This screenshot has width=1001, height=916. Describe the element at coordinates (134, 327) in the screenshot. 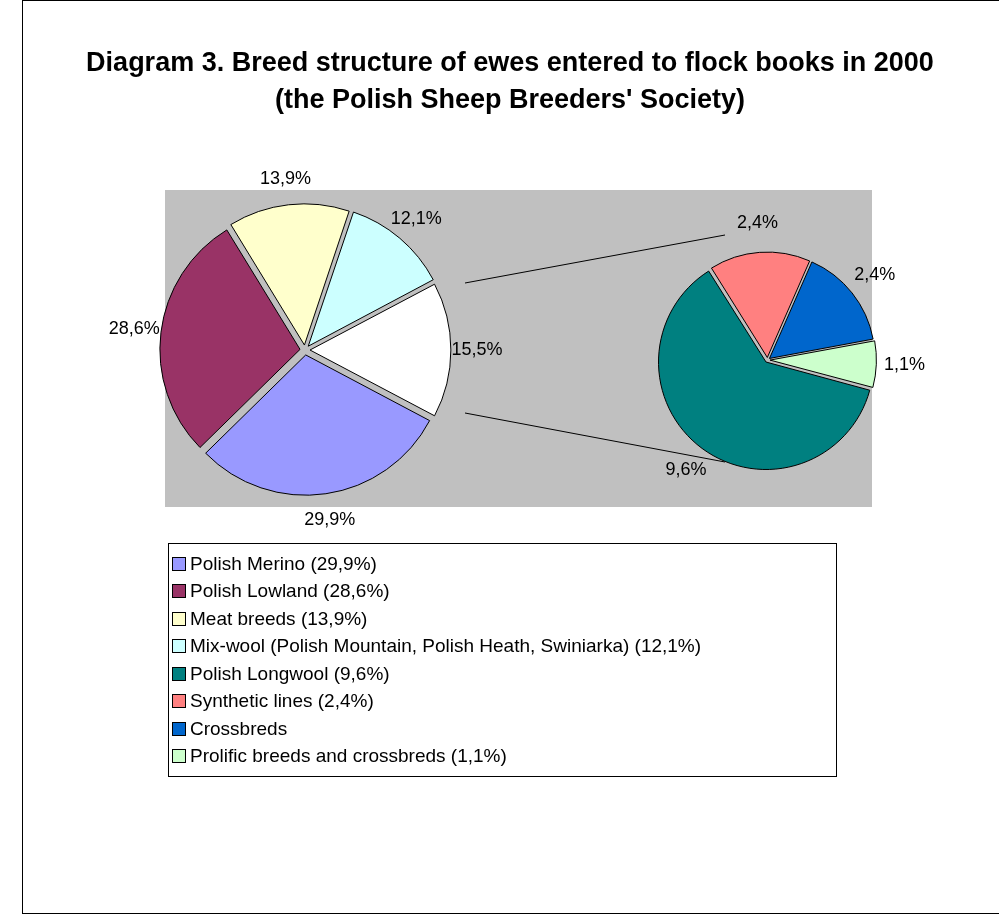

I see `data-label: 28,6%` at that location.